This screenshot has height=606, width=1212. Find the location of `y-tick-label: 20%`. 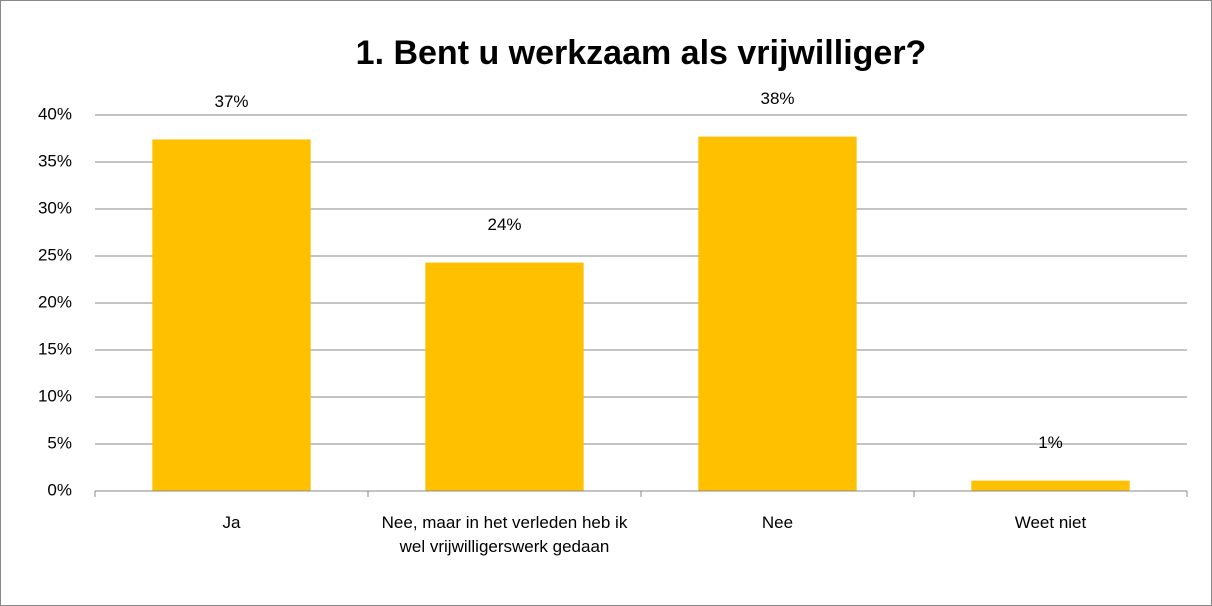

y-tick-label: 20% is located at coordinates (55, 301).